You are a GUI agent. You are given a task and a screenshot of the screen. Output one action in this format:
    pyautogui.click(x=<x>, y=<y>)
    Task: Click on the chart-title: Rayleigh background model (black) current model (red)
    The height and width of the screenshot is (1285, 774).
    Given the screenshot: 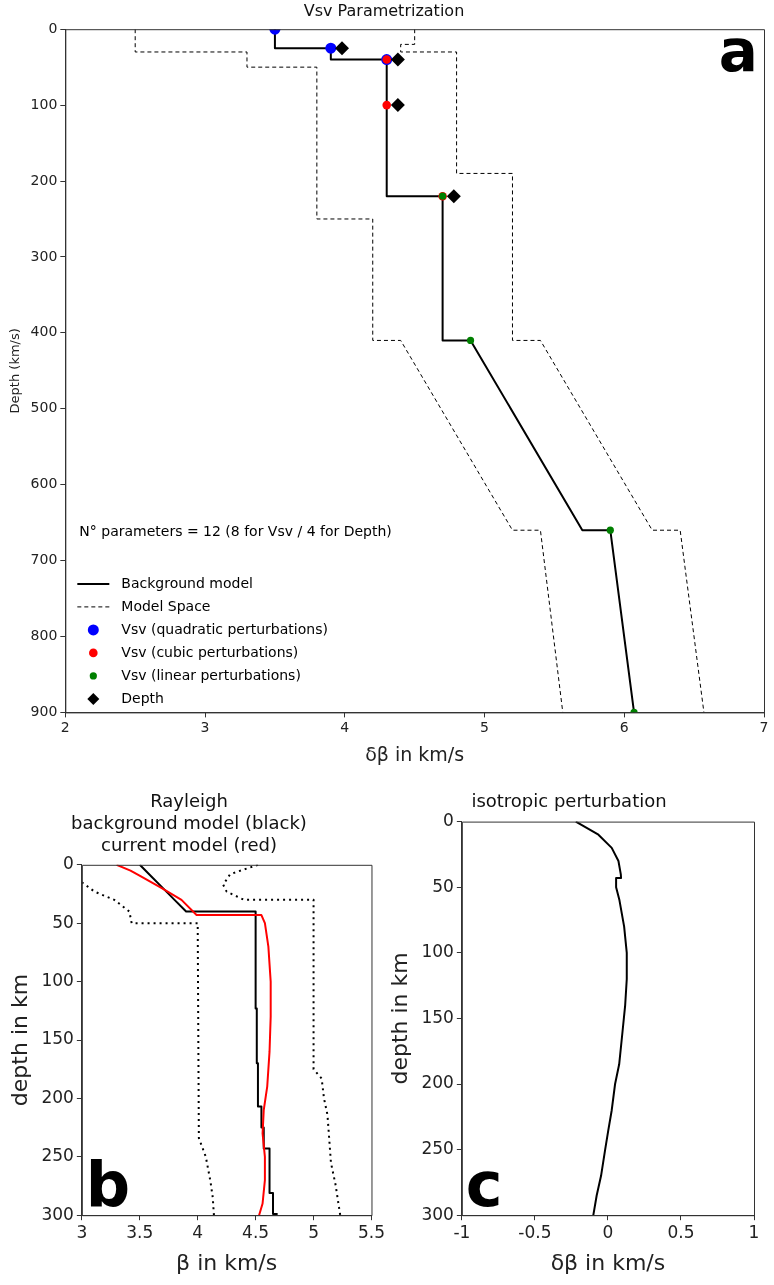 What is the action you would take?
    pyautogui.click(x=189, y=822)
    